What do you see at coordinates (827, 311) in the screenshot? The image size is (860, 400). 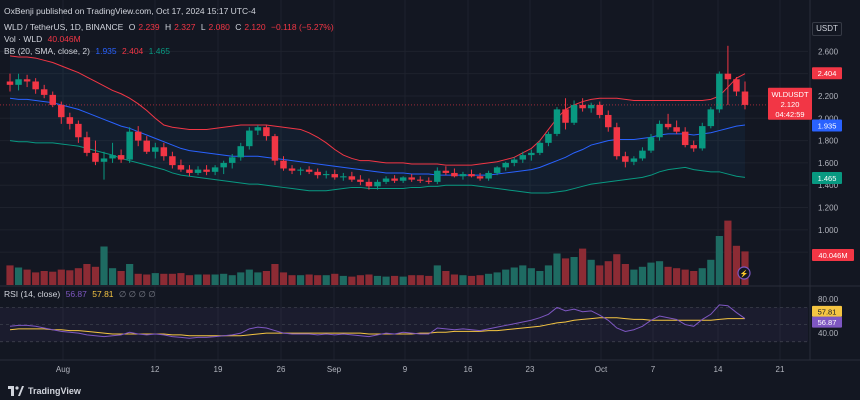 I see `rsi-label-text: 57.81` at bounding box center [827, 311].